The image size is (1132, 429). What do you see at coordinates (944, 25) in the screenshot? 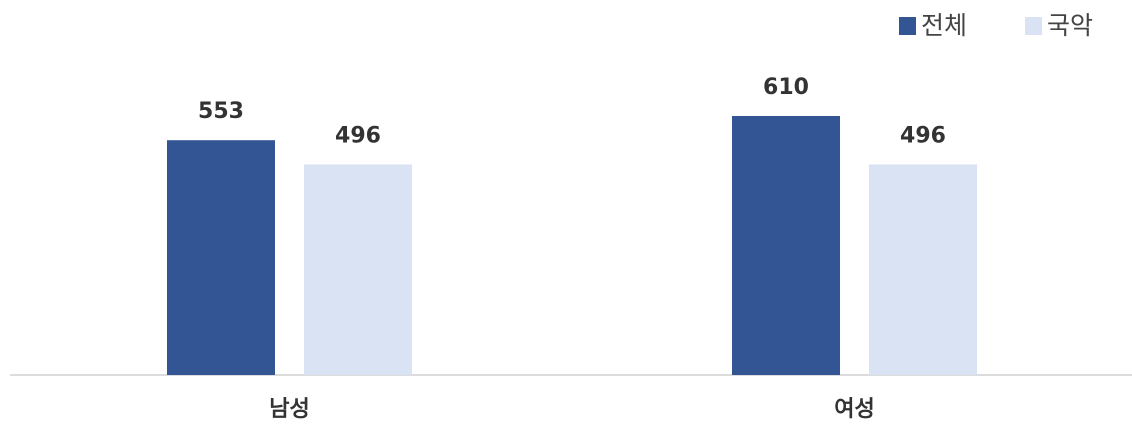
I see `legend-label: 전체` at bounding box center [944, 25].